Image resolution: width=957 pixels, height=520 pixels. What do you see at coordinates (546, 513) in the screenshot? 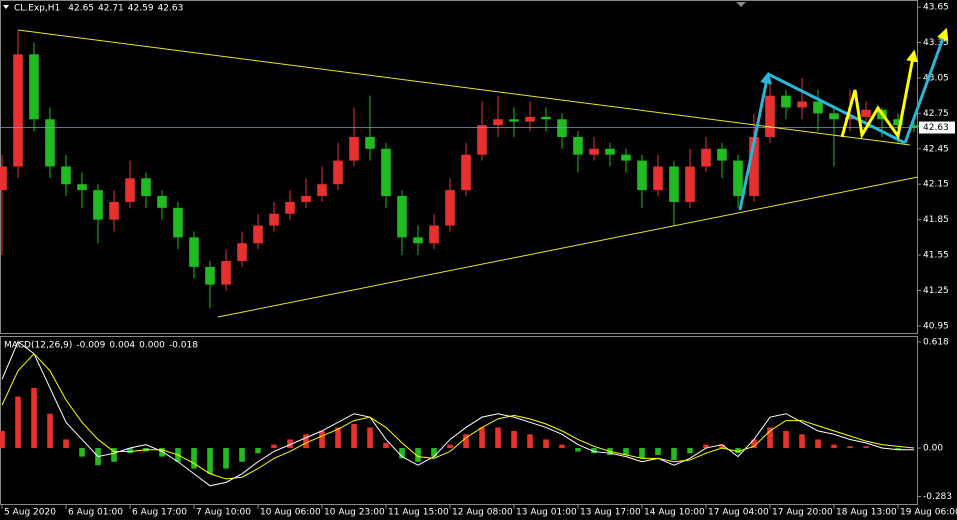
I see `x-tick-label: 13 Aug 01:00` at bounding box center [546, 513].